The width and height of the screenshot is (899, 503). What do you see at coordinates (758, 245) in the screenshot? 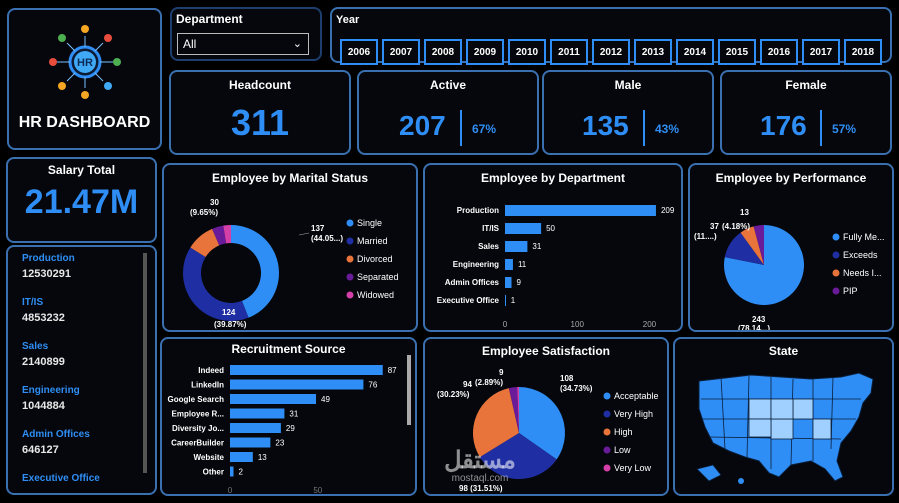
I see `pie-slice-pip` at bounding box center [758, 245].